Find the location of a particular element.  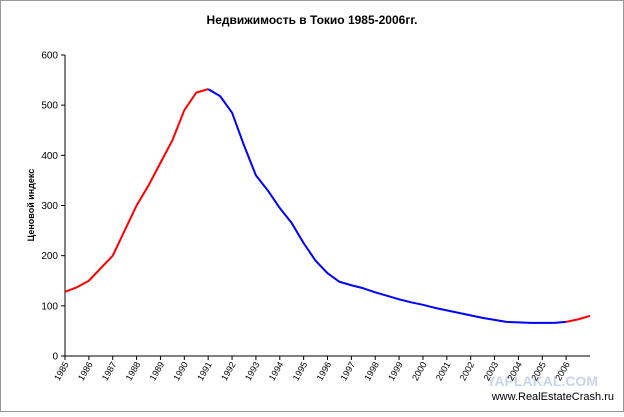

y-tick-label: 400 is located at coordinates (49, 156).